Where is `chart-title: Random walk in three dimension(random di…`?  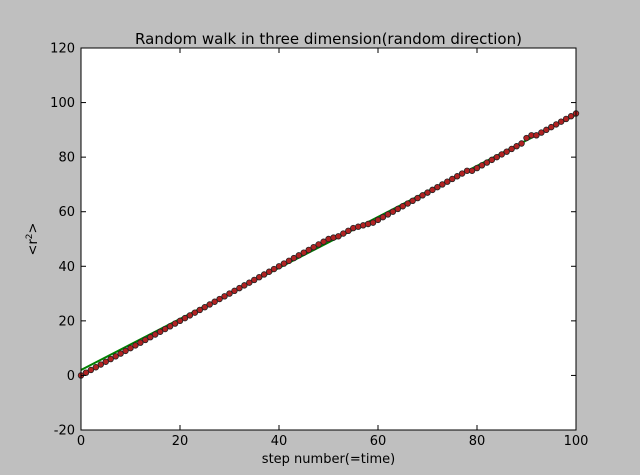
chart-title: Random walk in three dimension(random di… is located at coordinates (328, 39).